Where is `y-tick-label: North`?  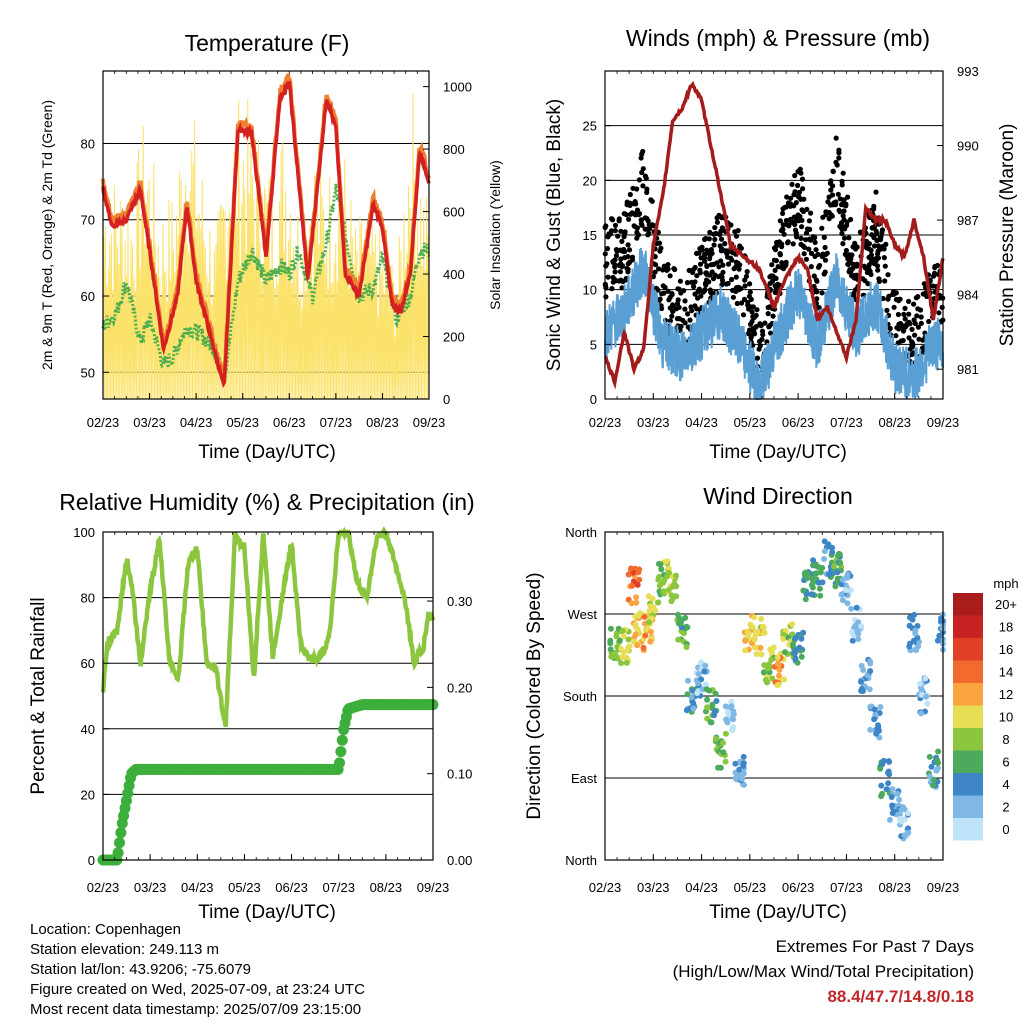 y-tick-label: North is located at coordinates (581, 860).